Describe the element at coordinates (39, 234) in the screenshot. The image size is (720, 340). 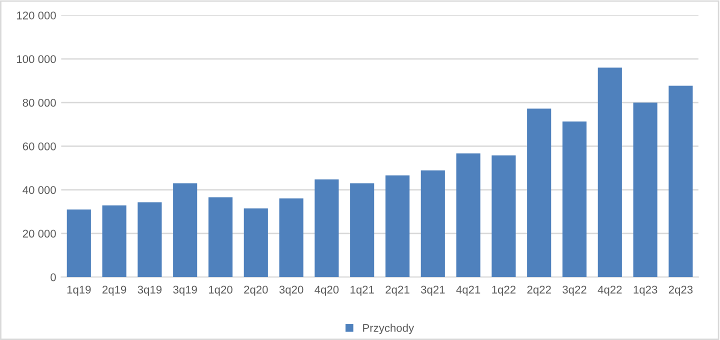
I see `y-tick-label: 20 000` at that location.